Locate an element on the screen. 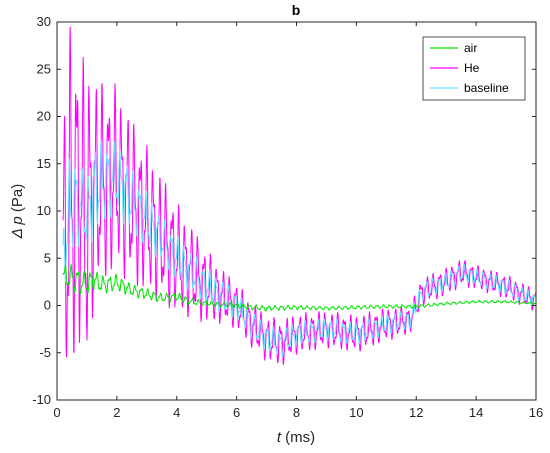  y-axis-symbol: Δ p is located at coordinates (17, 227).